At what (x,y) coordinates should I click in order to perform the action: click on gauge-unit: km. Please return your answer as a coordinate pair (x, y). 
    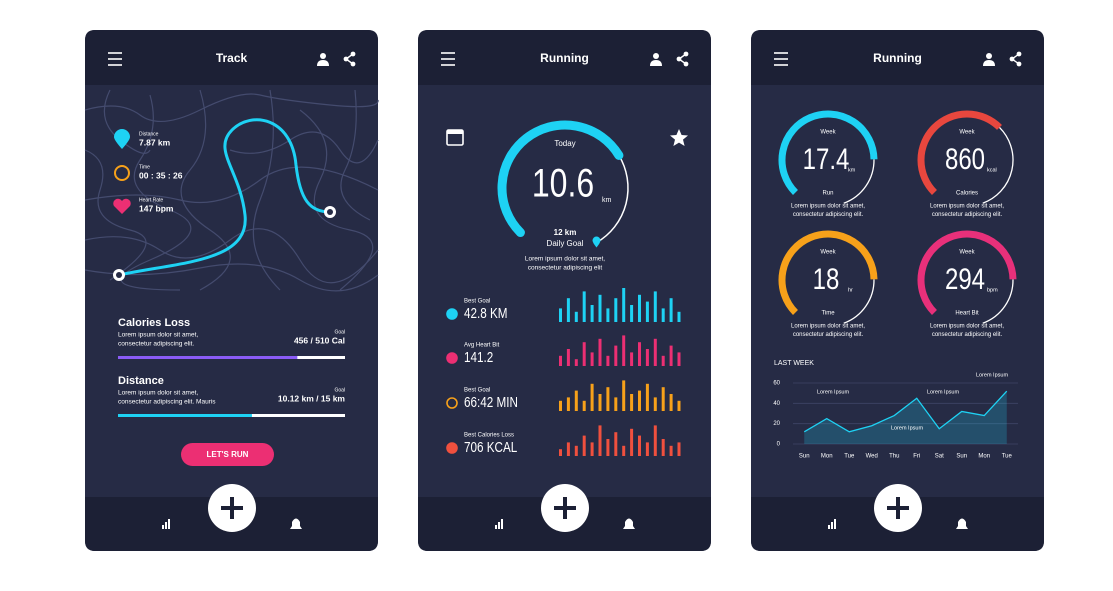
    Looking at the image, I should click on (607, 200).